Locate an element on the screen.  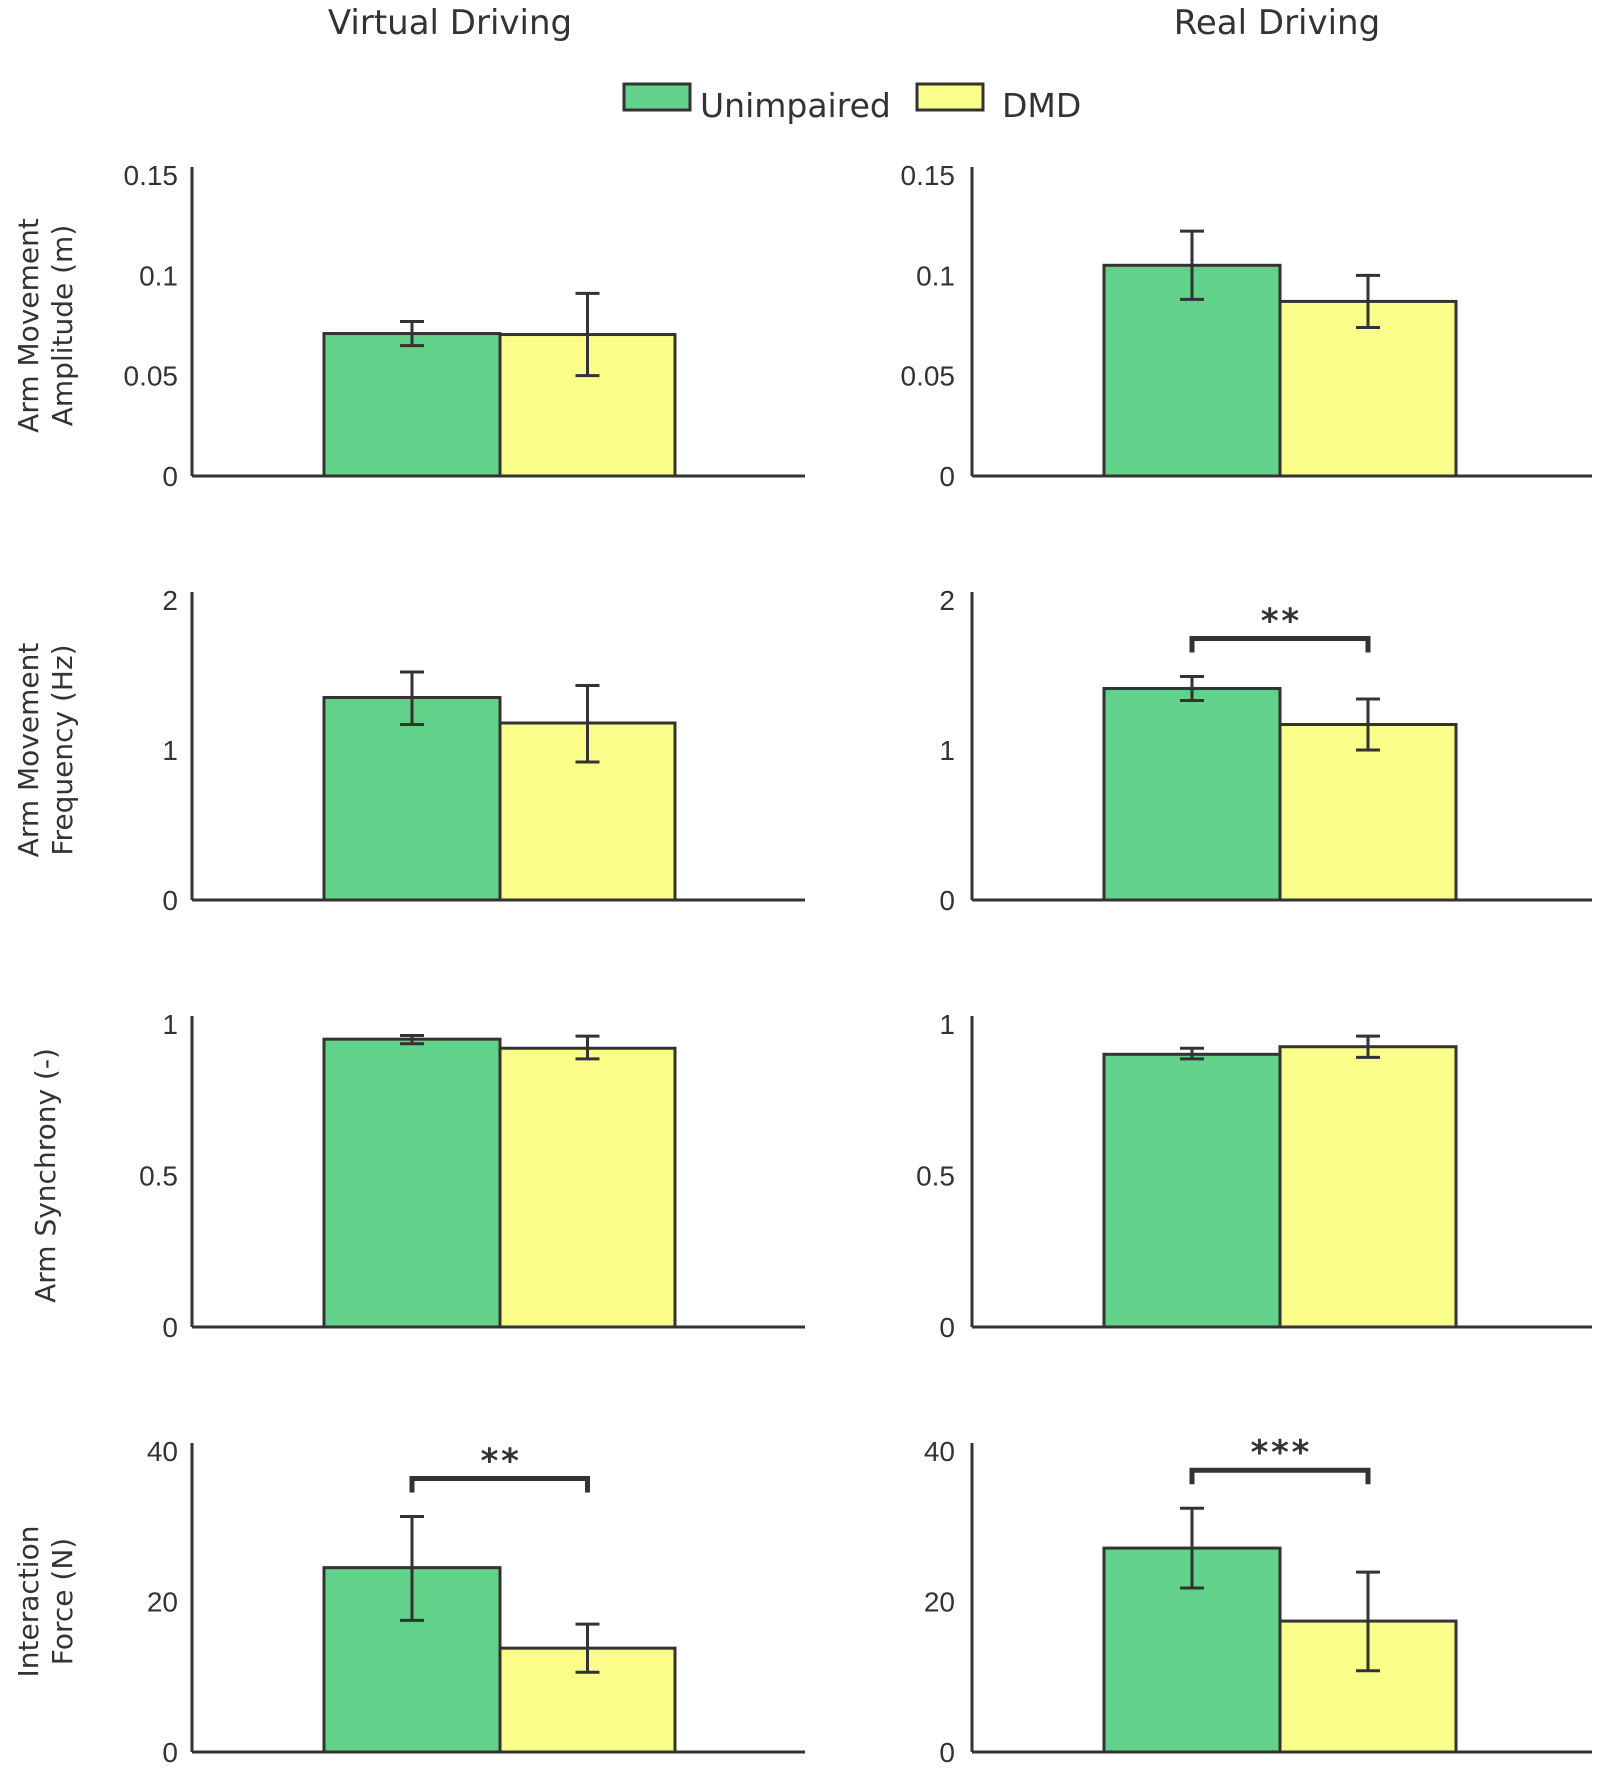
panel-1-virtual: Arm Movement Amplitude (m) 0 0.05 0.1 0.15 is located at coordinates (408, 326).